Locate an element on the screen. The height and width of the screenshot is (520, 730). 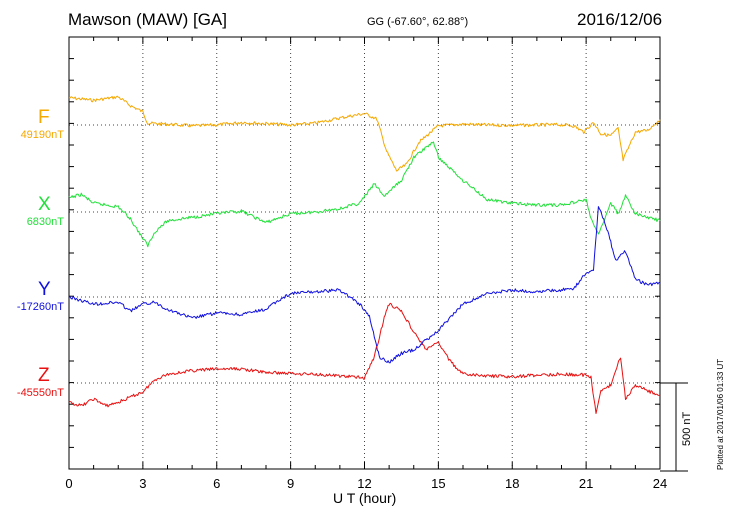
plot-date: 2016/12/06 is located at coordinates (620, 19).